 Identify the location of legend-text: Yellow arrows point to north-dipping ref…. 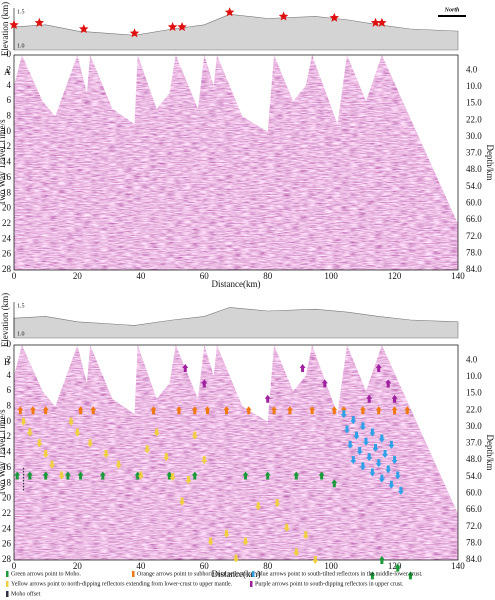
(122, 583).